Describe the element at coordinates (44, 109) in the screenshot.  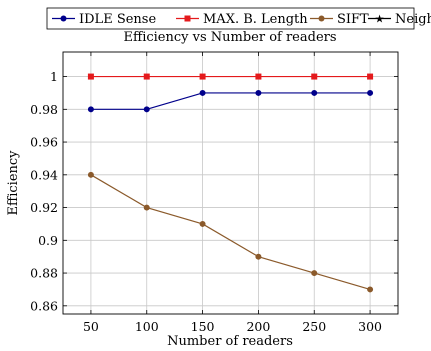
I see `y-tick-label: 0.98` at that location.